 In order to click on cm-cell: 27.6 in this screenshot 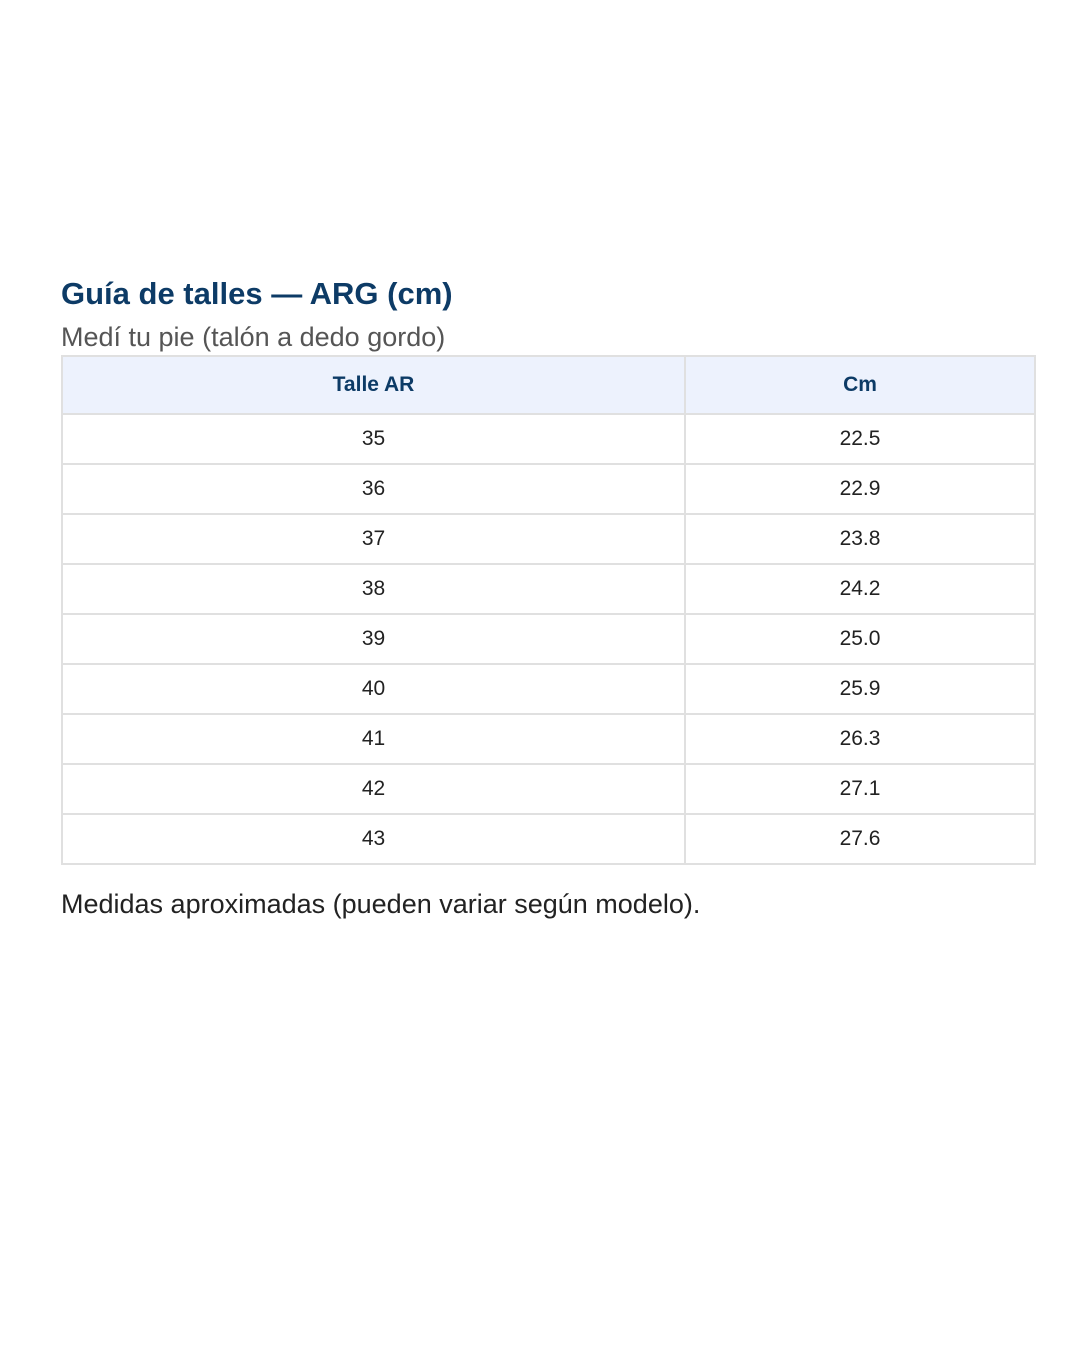, I will do `click(860, 839)`.